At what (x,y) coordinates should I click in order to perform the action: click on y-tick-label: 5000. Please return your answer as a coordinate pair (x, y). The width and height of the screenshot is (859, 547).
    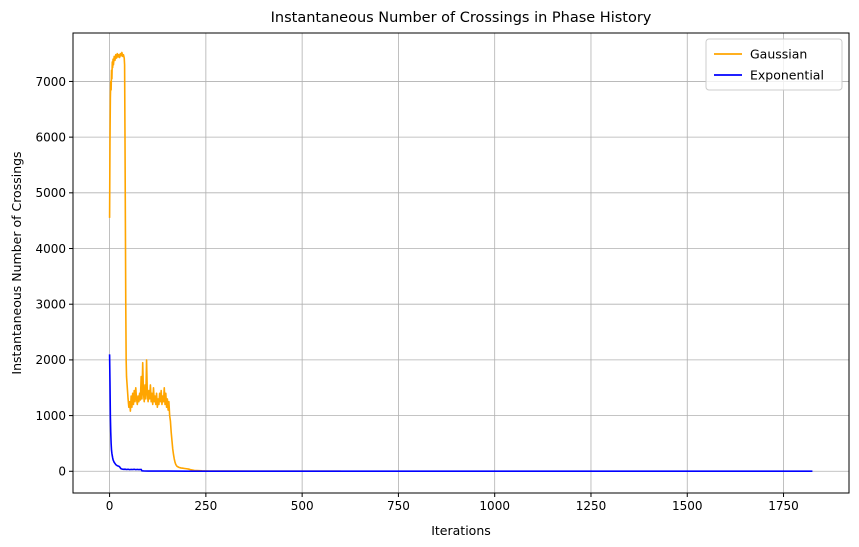
    Looking at the image, I should click on (50, 193).